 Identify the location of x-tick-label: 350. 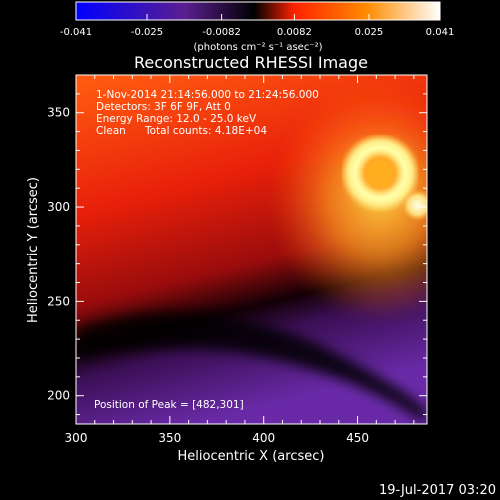
(169, 438).